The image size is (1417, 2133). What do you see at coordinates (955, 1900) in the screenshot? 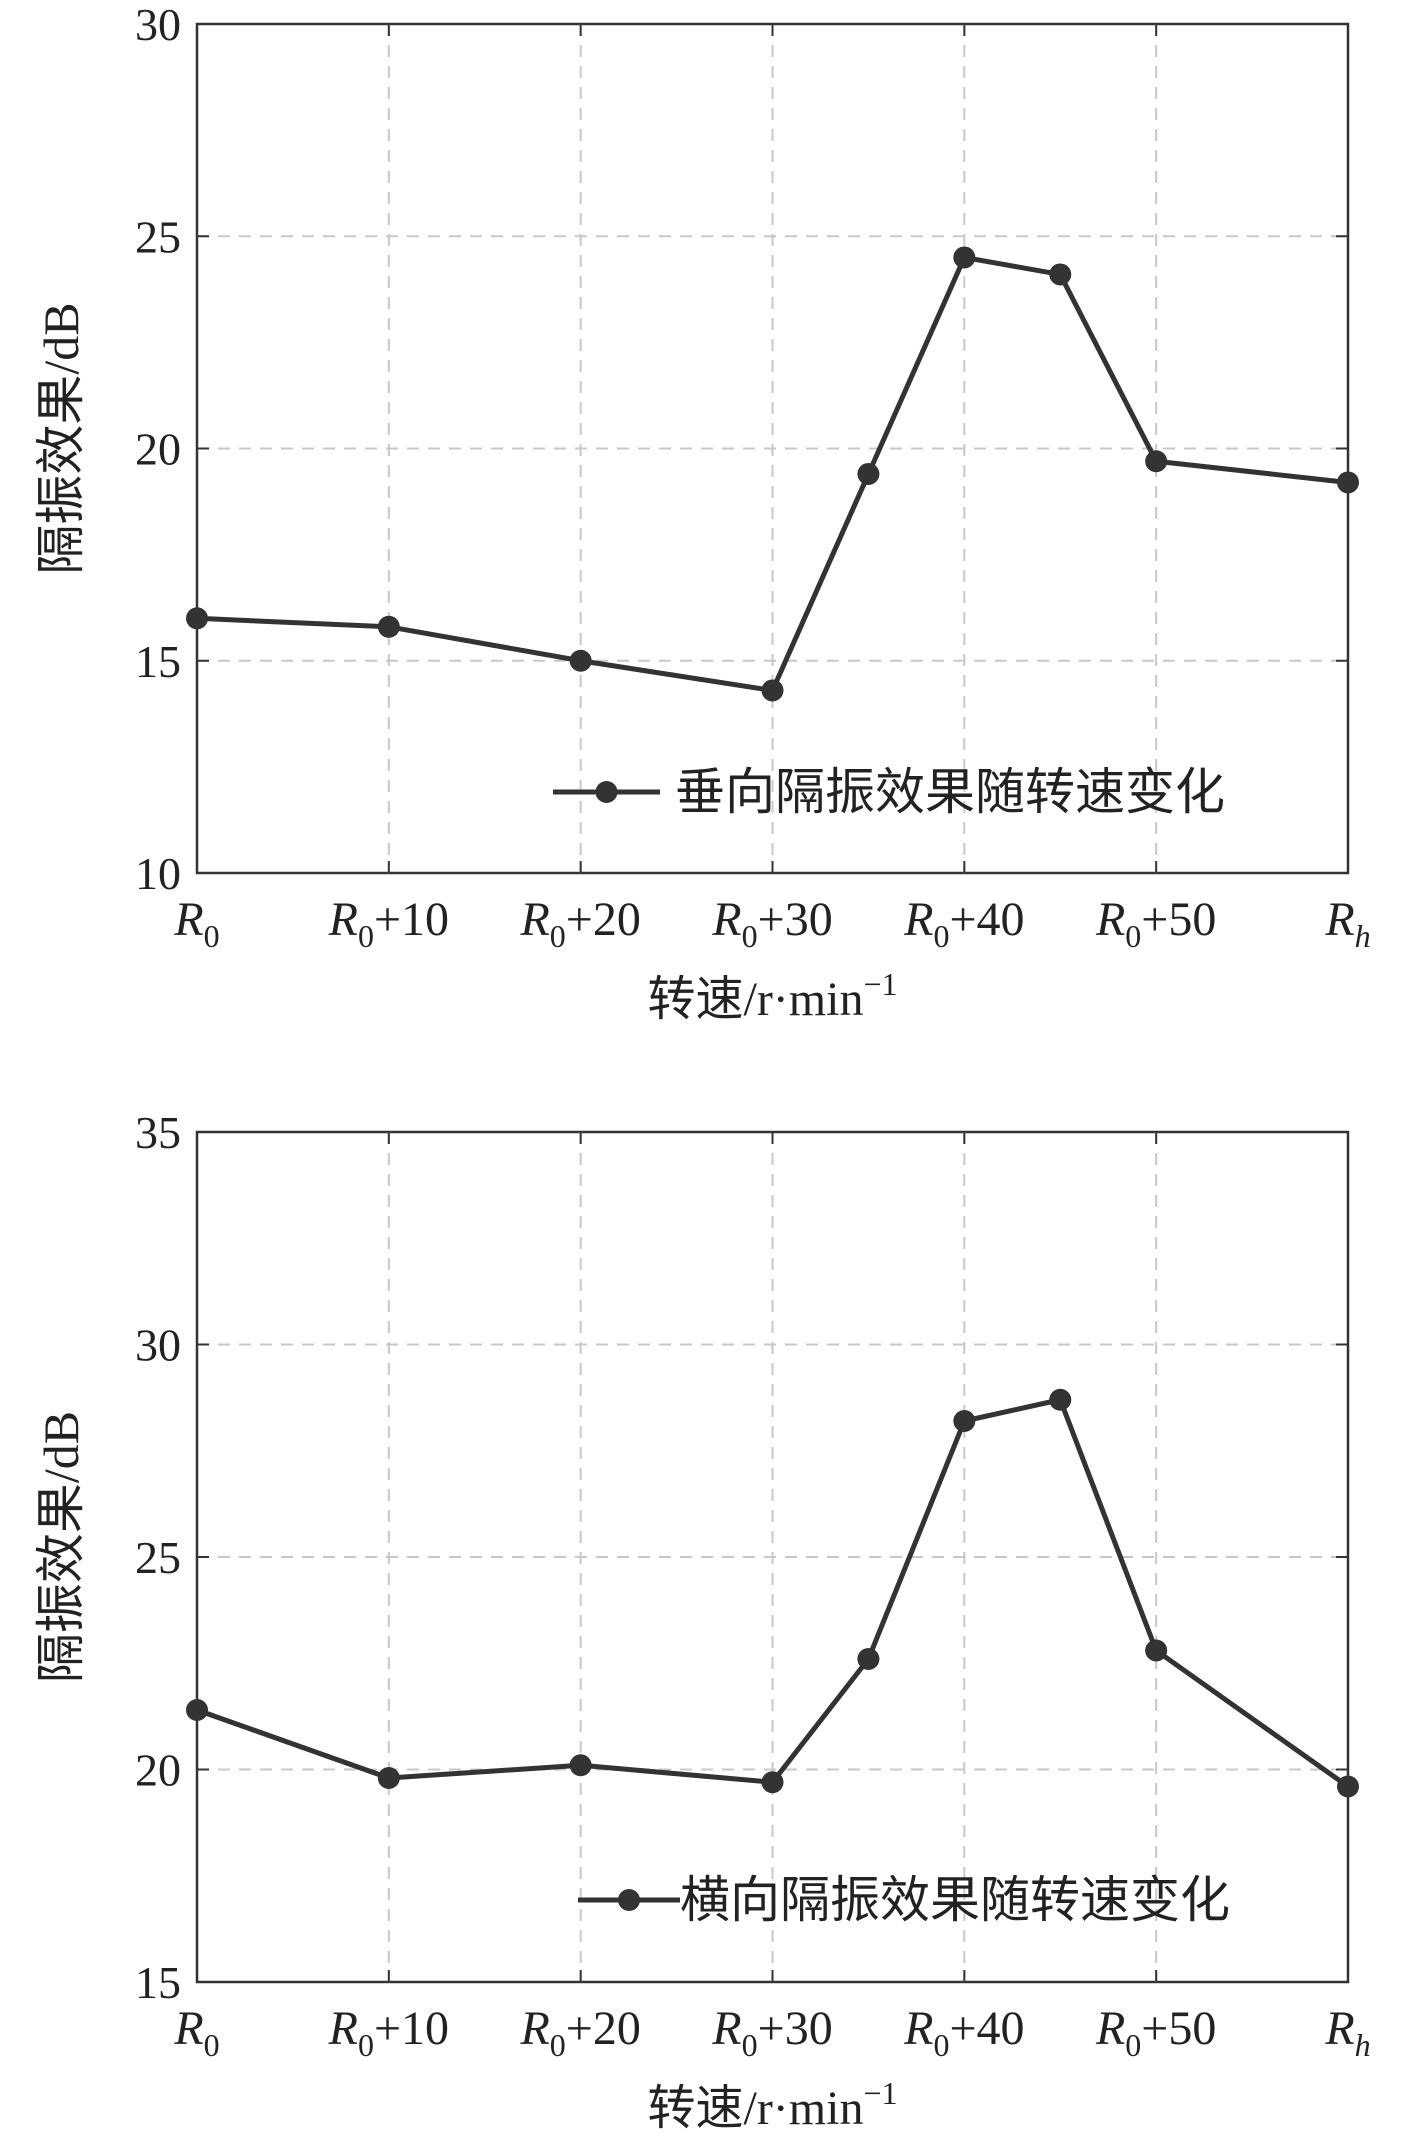
I see `legend-label: 横向隔振效果随转速变化` at bounding box center [955, 1900].